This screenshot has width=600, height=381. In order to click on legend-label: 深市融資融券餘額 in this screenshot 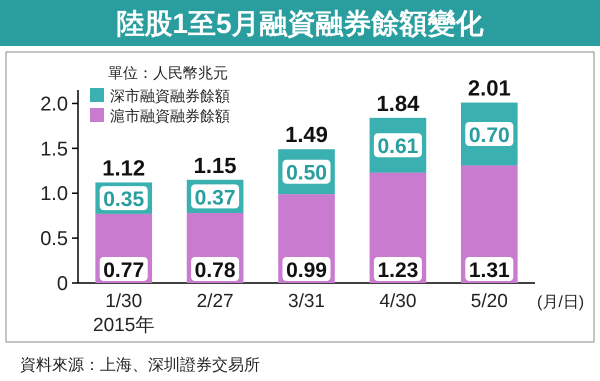, I will do `click(170, 96)`.